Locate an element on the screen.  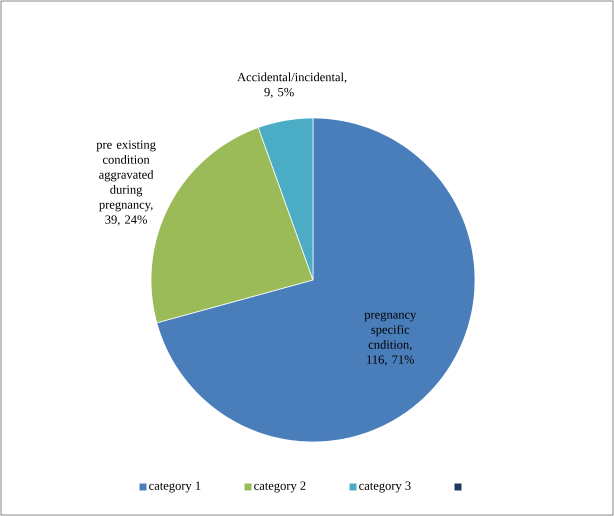
data-label: Accidental/incidental, 9, 5% is located at coordinates (291, 85).